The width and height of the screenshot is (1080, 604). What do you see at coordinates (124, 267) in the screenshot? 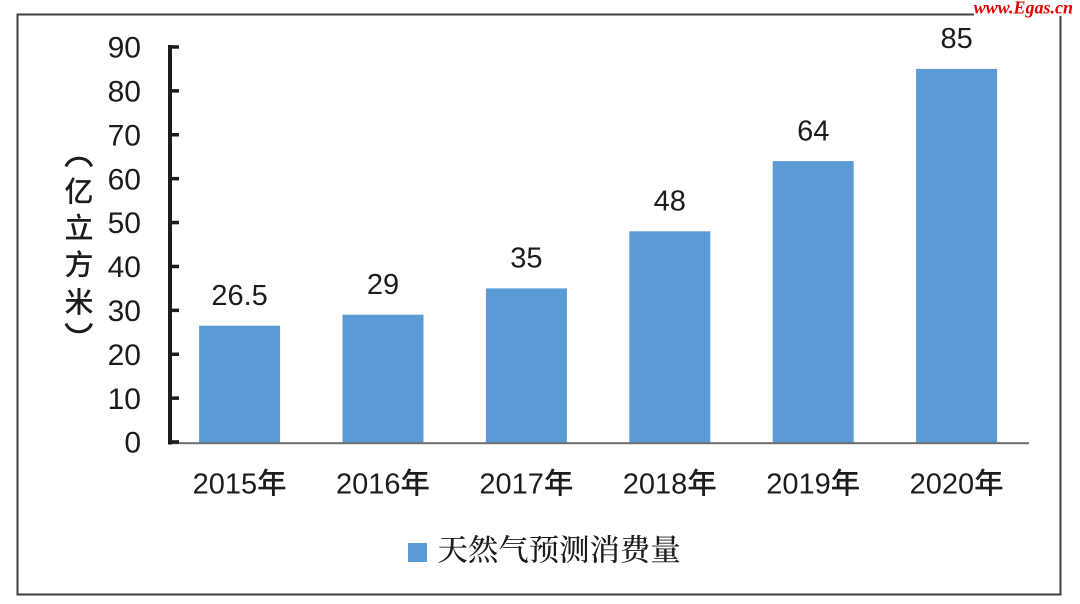
I see `svg-text: 40` at bounding box center [124, 267].